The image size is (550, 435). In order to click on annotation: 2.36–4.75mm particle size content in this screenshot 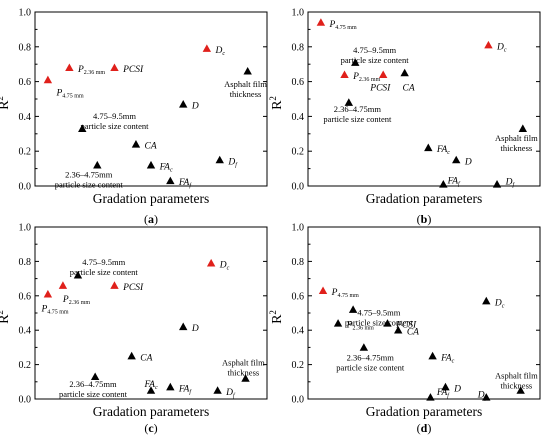, I will do `click(93, 389)`.